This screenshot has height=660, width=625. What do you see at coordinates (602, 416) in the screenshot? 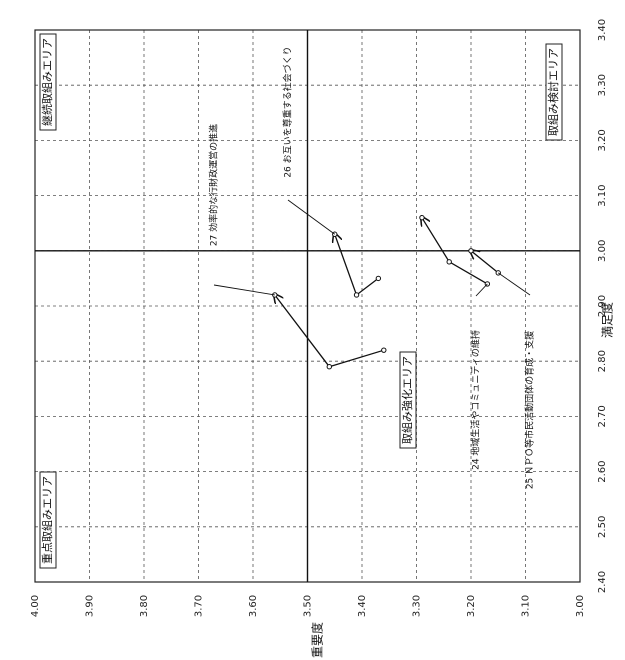
I see `x-tick-label: 2.70` at bounding box center [602, 416].